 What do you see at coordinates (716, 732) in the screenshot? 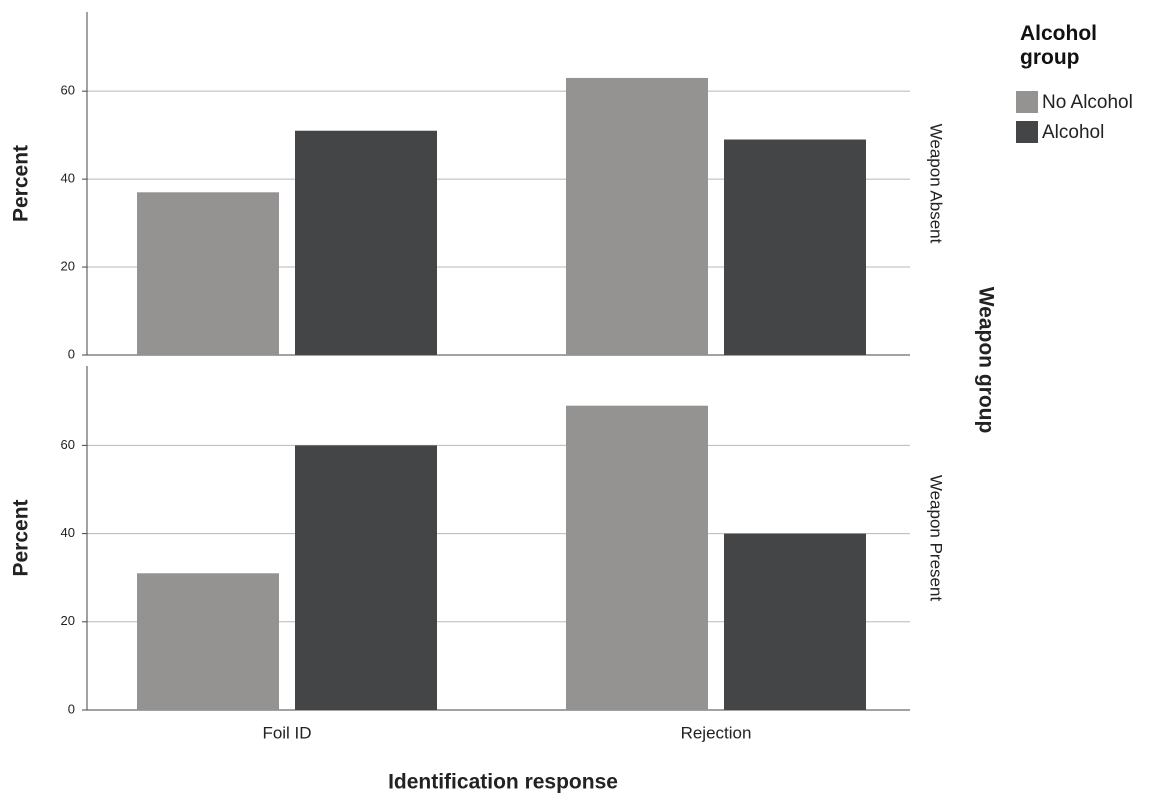
I see `x-tick-label: Rejection` at bounding box center [716, 732].